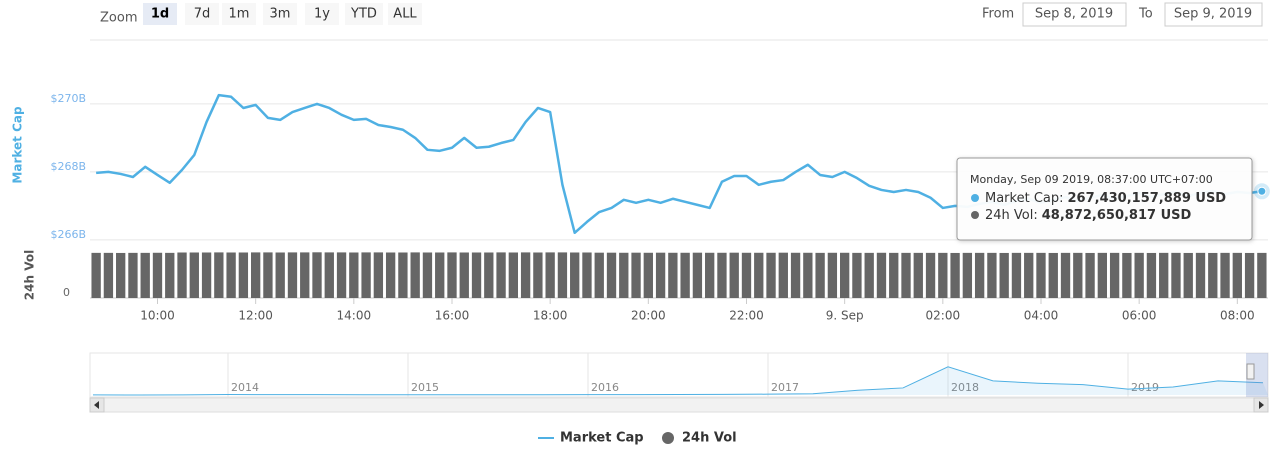 This screenshot has width=1280, height=451. Describe the element at coordinates (709, 438) in the screenshot. I see `legend-label: 24h Vol` at that location.